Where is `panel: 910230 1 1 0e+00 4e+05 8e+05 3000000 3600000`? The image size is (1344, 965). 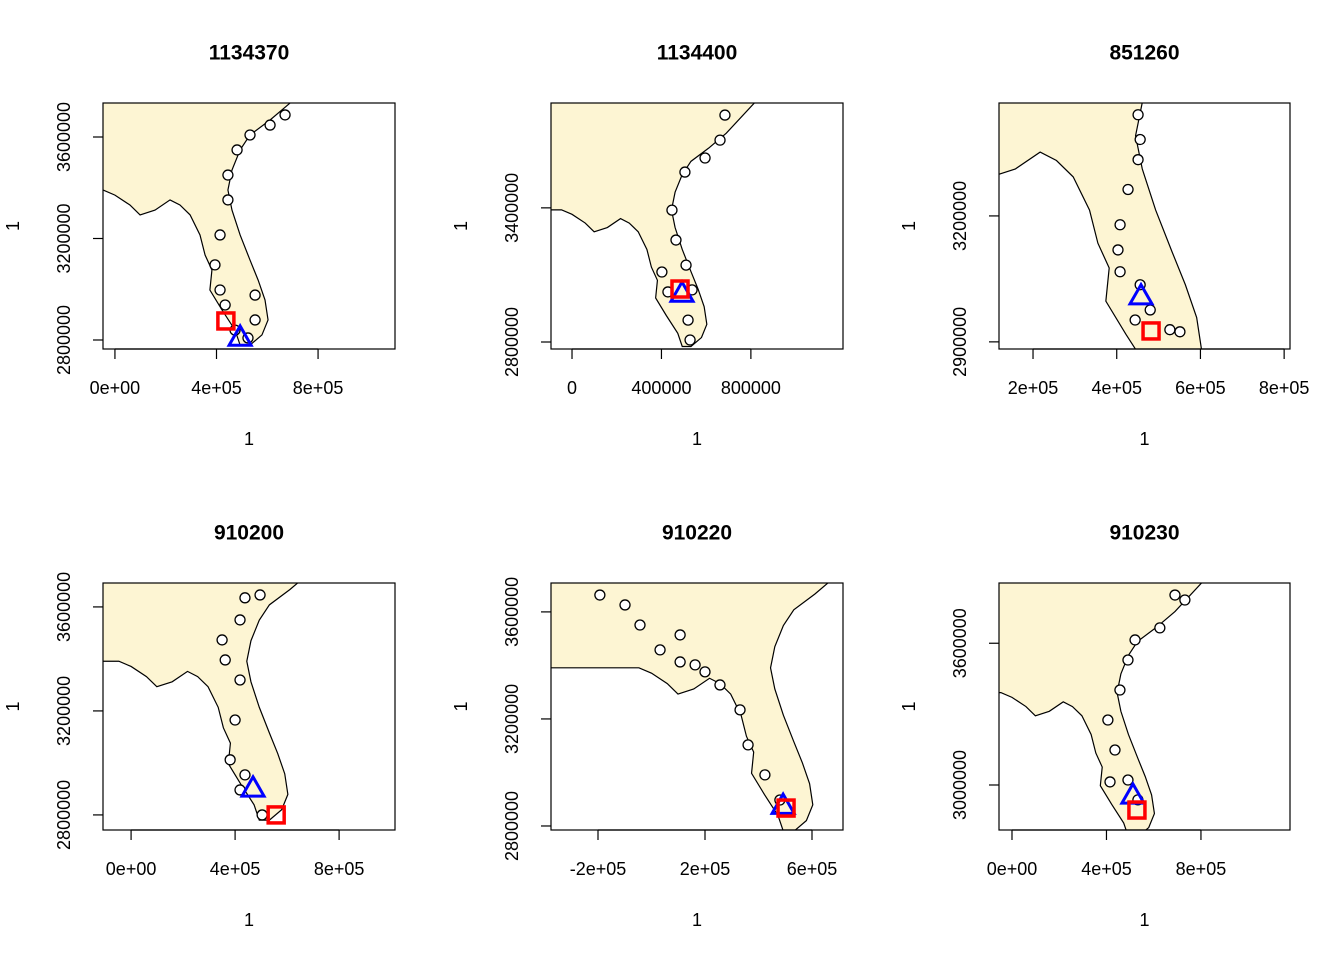 panel: 910230 1 1 0e+00 4e+05 8e+05 3000000 3600000 is located at coordinates (1095, 726).